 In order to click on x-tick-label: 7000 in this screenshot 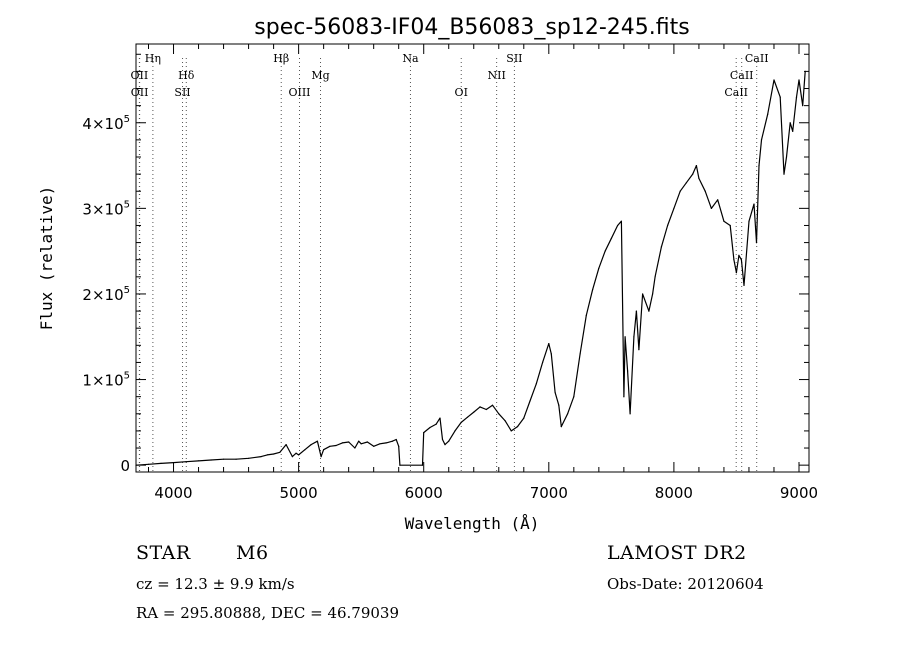, I will do `click(549, 493)`.